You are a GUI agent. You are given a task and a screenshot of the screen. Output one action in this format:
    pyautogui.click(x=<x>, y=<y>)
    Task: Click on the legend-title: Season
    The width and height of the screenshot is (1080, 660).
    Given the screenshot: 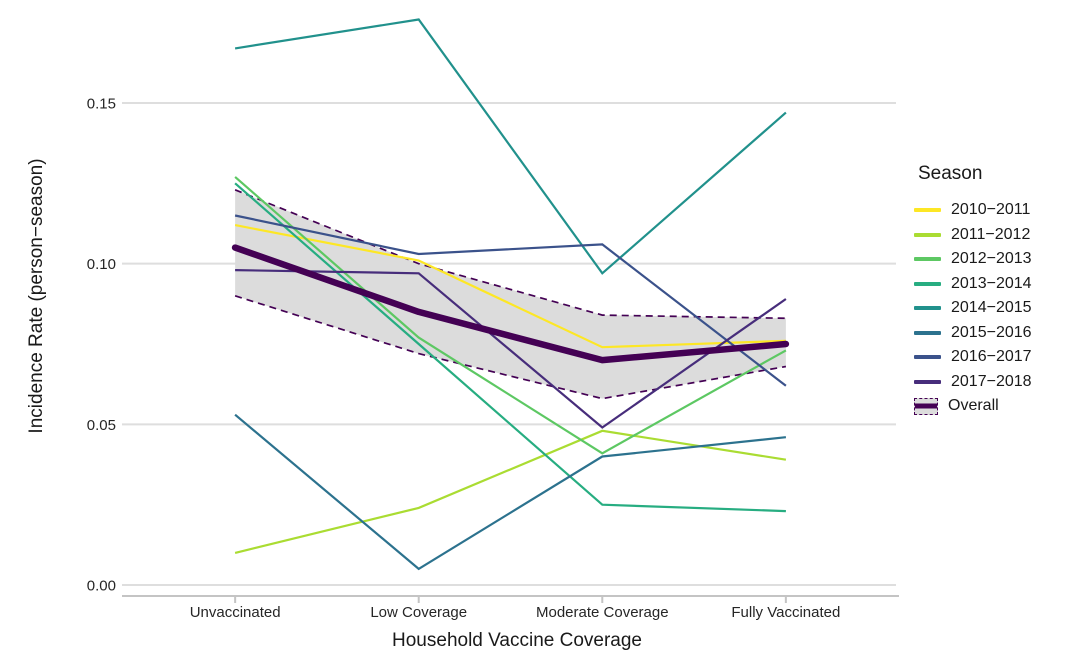 What is the action you would take?
    pyautogui.click(x=950, y=173)
    